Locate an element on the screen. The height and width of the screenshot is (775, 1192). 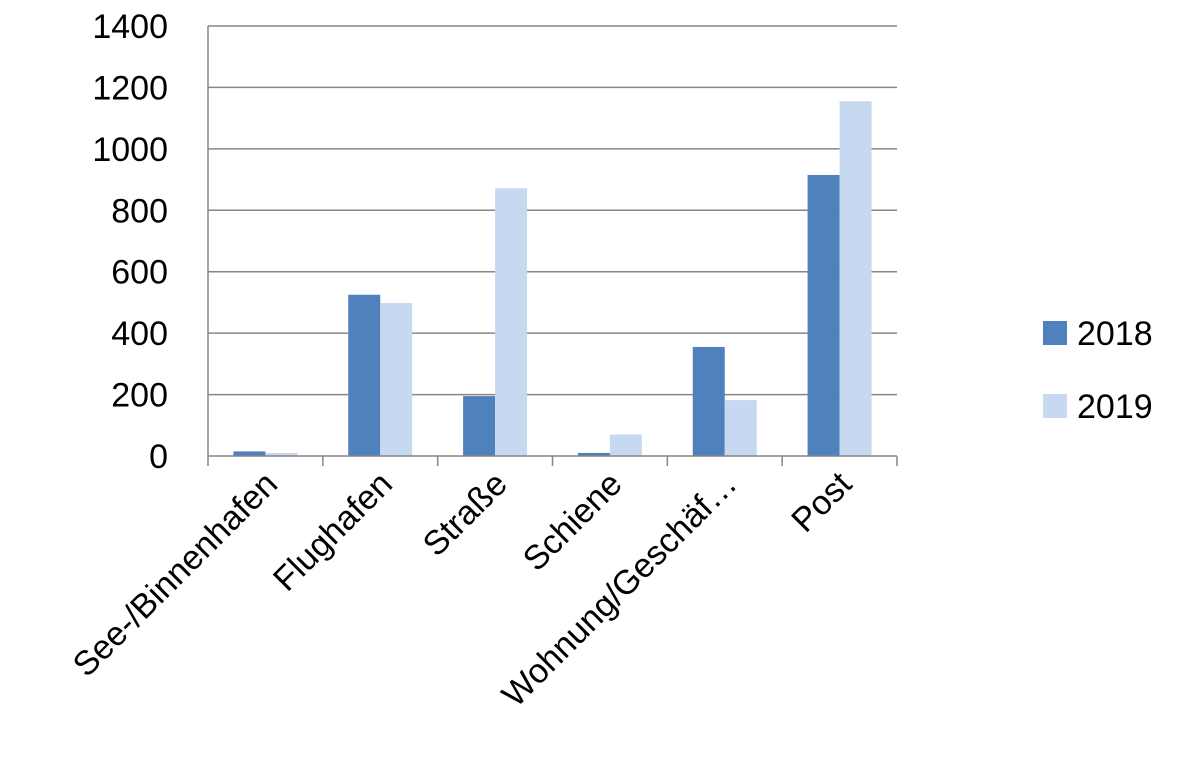
x-tick-label: Post is located at coordinates (821, 501).